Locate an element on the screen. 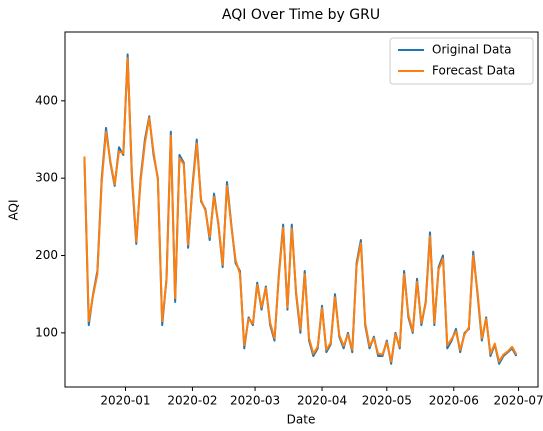 The height and width of the screenshot is (431, 543). chart-title: AQI Over Time by GRU is located at coordinates (301, 15).